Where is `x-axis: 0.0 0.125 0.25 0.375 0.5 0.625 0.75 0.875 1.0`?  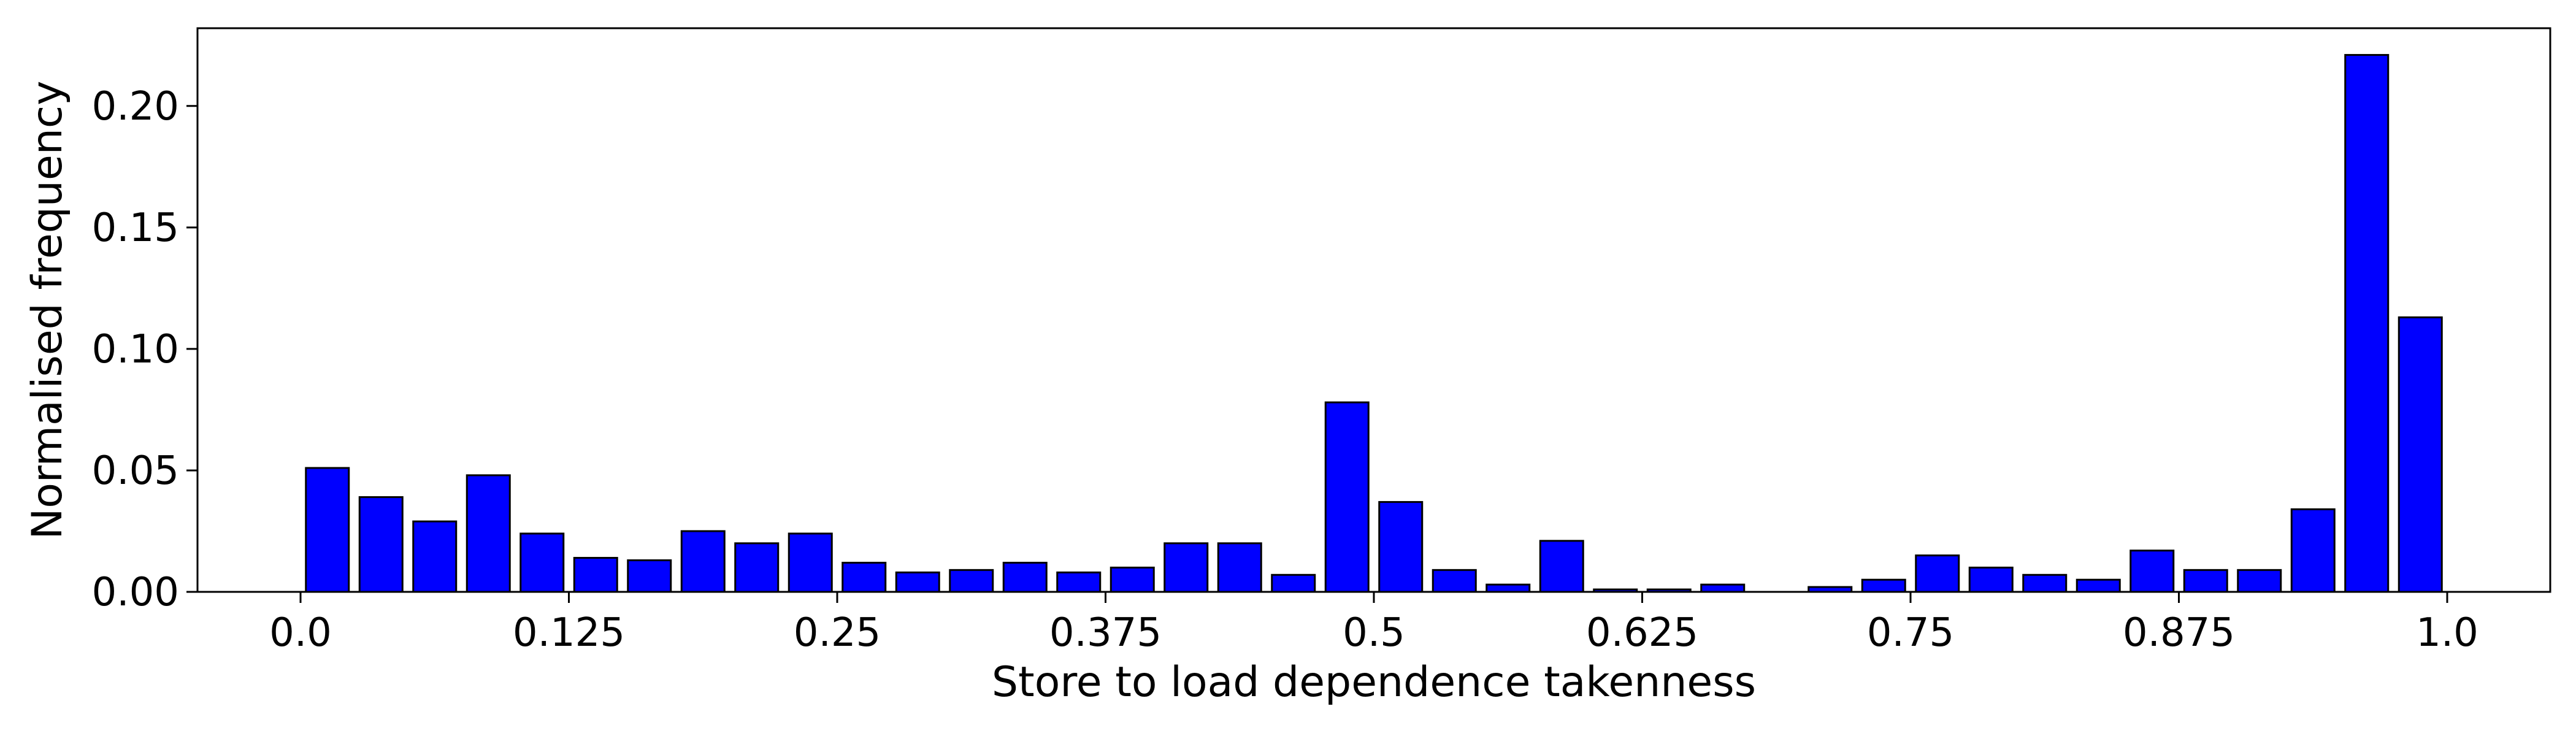 x-axis: 0.0 0.125 0.25 0.375 0.5 0.625 0.75 0.875 1.0 is located at coordinates (1373, 624).